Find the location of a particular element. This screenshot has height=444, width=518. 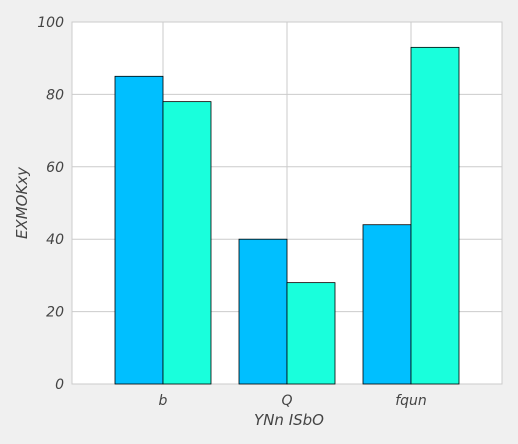

bar-series-2-fqun is located at coordinates (435, 215).